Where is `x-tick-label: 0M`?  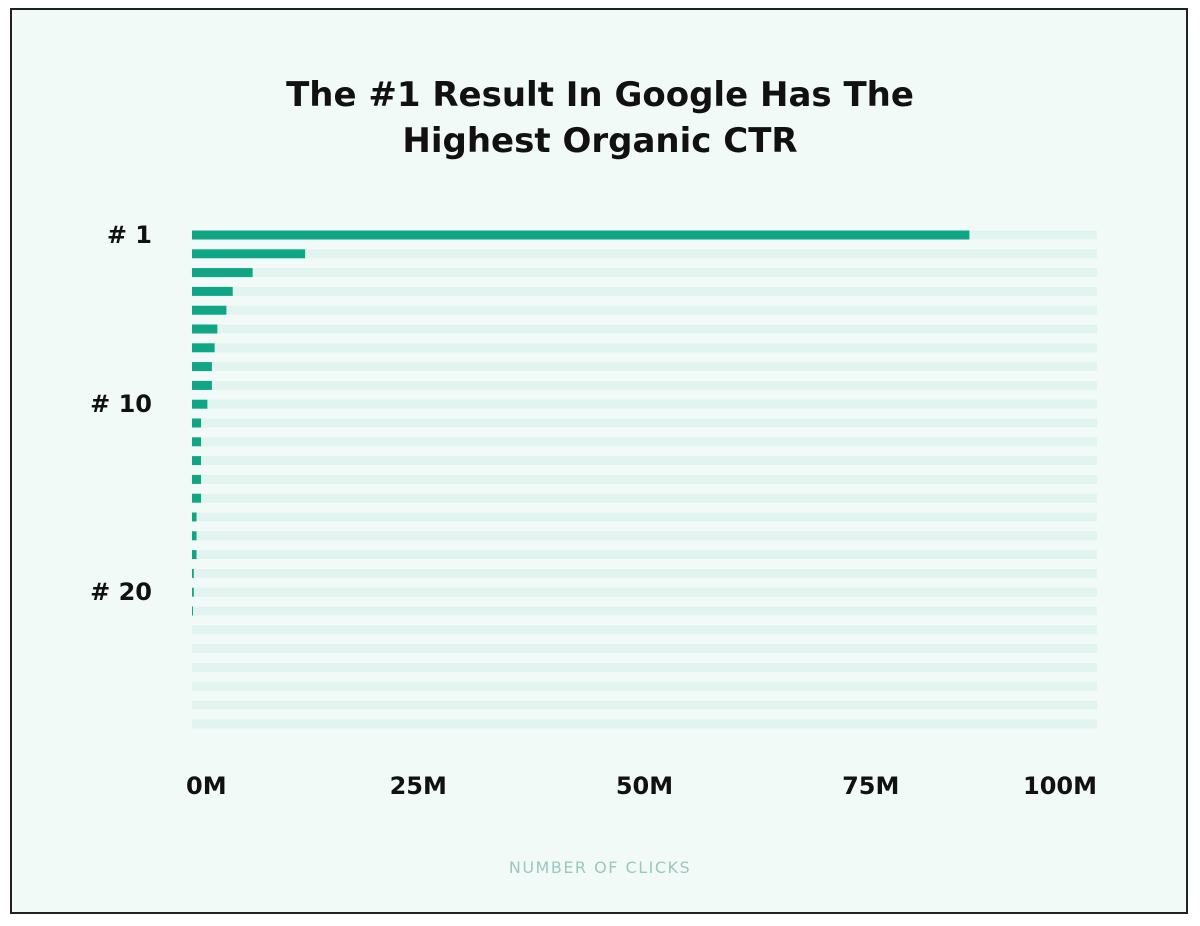
x-tick-label: 0M is located at coordinates (206, 786).